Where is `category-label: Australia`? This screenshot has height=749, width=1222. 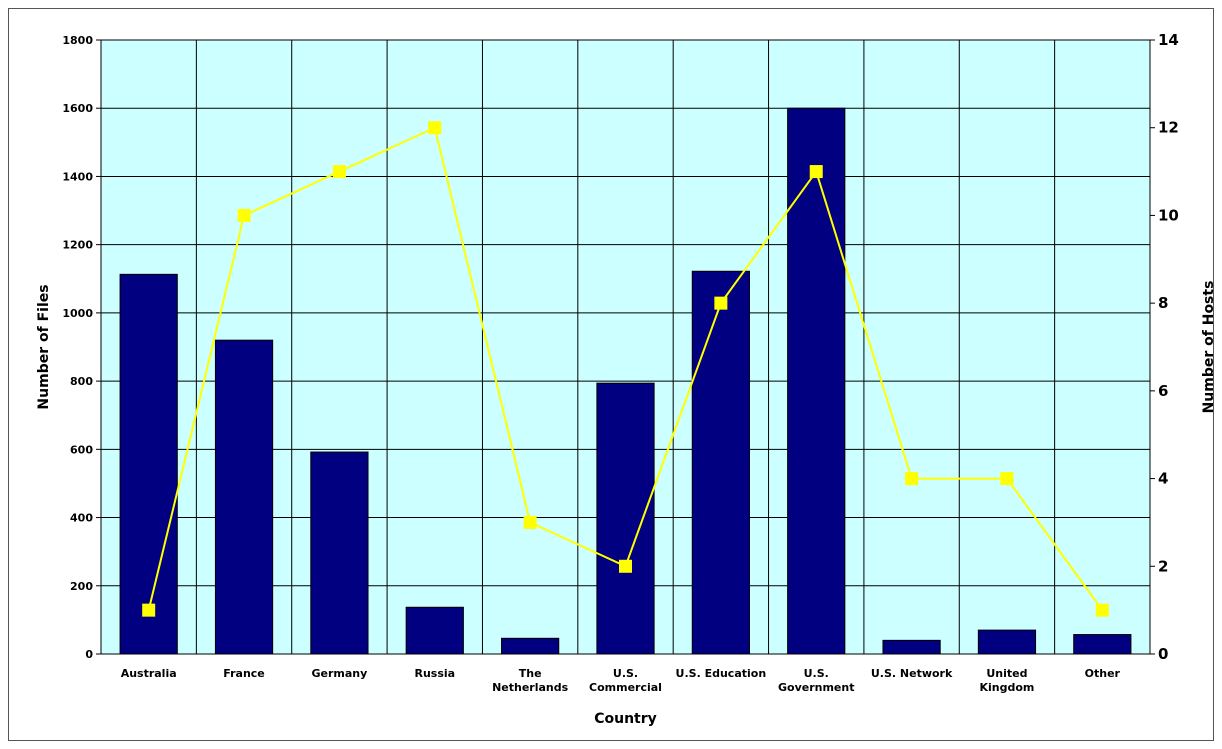
category-label: Australia is located at coordinates (149, 673).